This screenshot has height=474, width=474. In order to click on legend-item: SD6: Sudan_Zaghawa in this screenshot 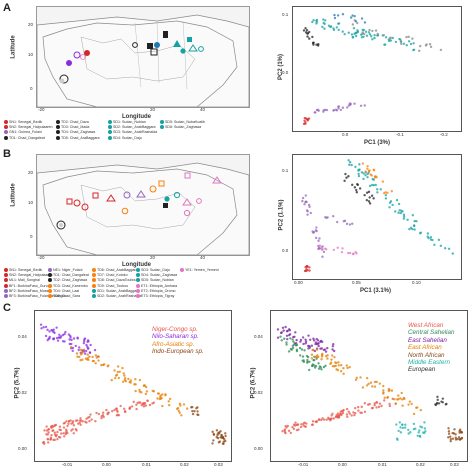, I will do `click(180, 127)`.